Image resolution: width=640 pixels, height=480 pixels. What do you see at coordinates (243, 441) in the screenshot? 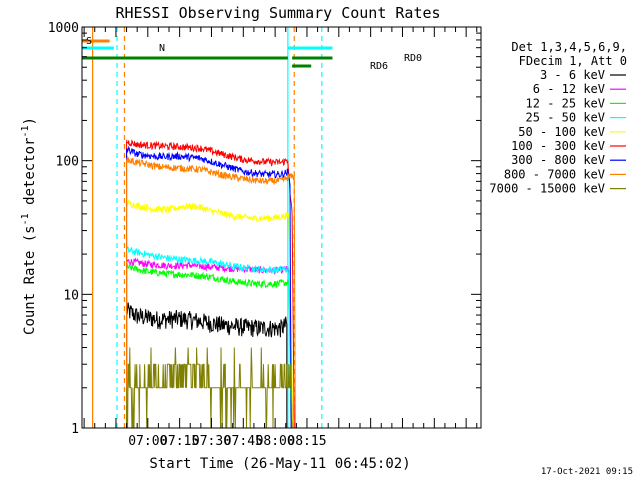
I see `x-tick-label: 07:45` at bounding box center [243, 441].